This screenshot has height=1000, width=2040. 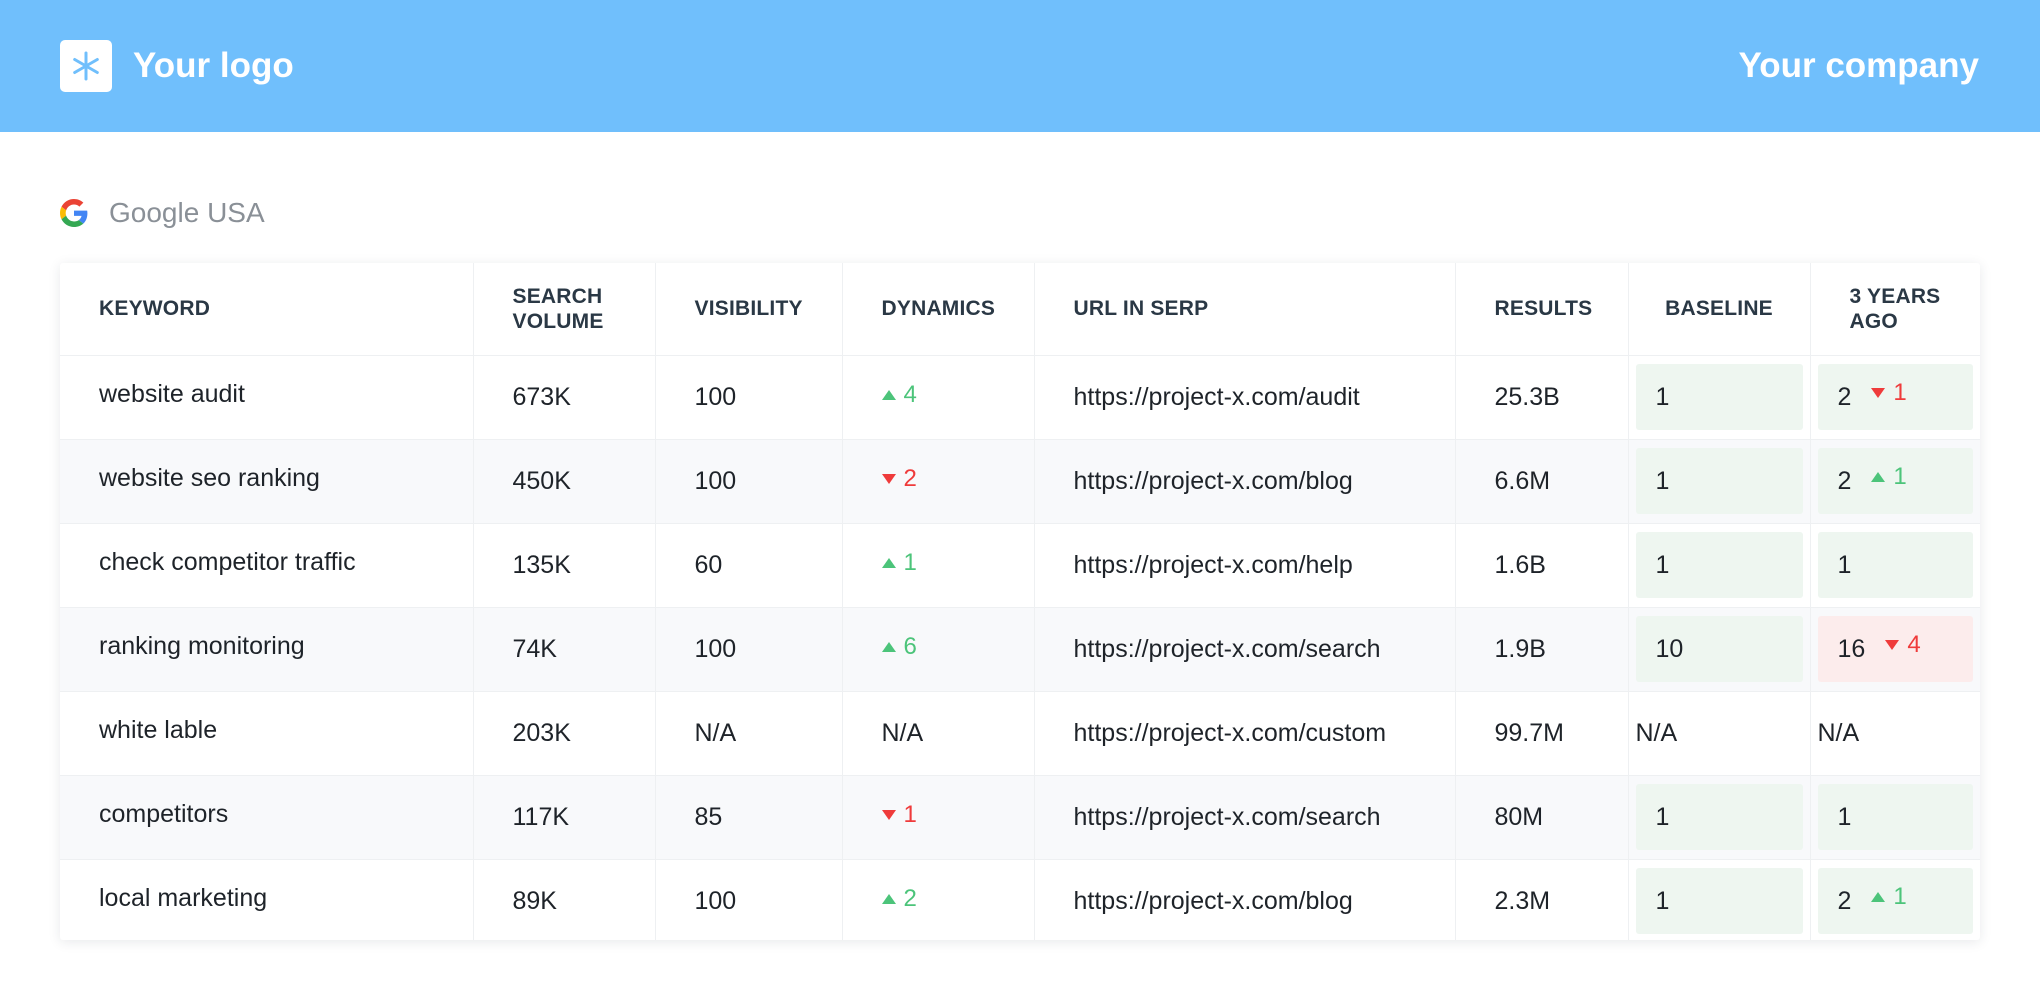 I want to click on column-header-search-volume: SEARCH VOLUME, so click(x=564, y=309).